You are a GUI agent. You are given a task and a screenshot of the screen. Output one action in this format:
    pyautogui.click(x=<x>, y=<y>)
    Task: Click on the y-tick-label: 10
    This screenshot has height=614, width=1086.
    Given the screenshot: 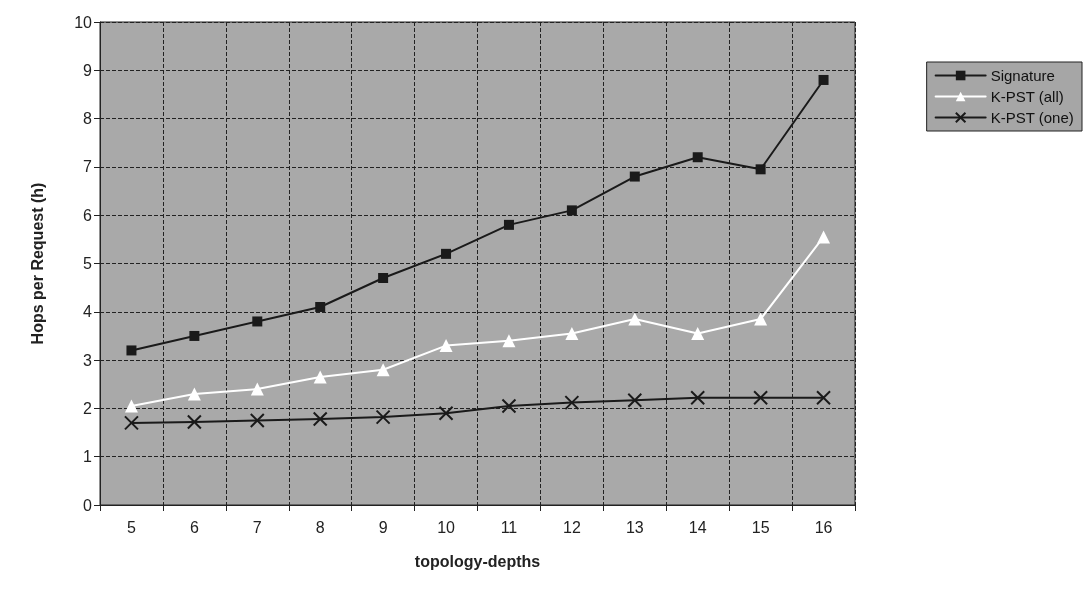 What is the action you would take?
    pyautogui.click(x=83, y=22)
    